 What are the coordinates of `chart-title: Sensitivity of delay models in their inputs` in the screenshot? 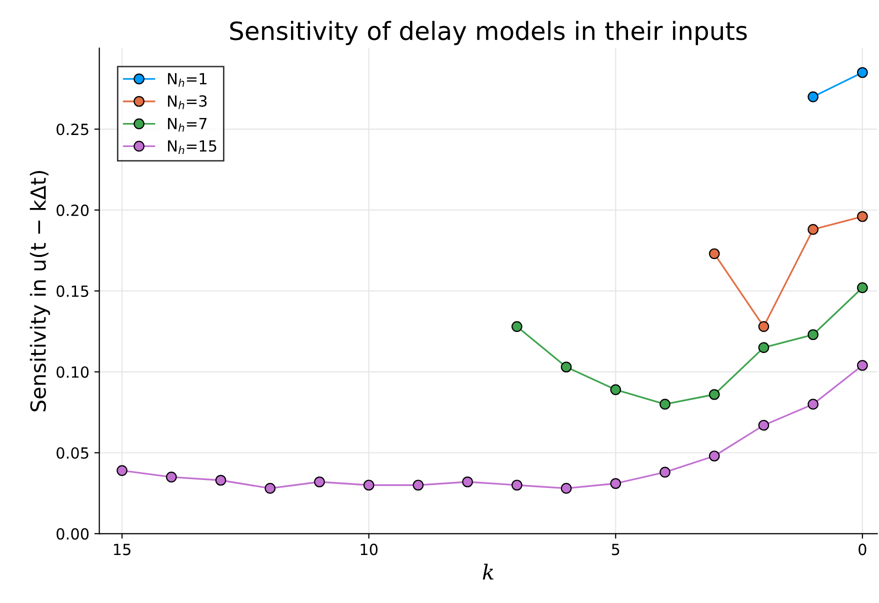 It's located at (488, 33).